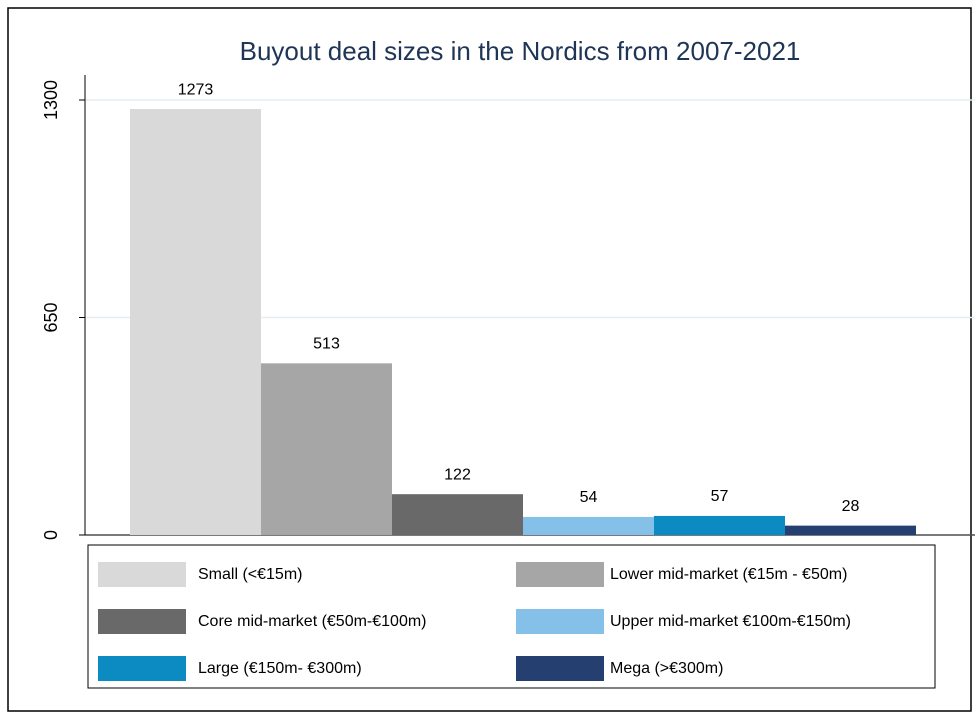 This screenshot has width=979, height=720. Describe the element at coordinates (730, 621) in the screenshot. I see `legend-label: Upper mid-market €100m-€150m)` at that location.